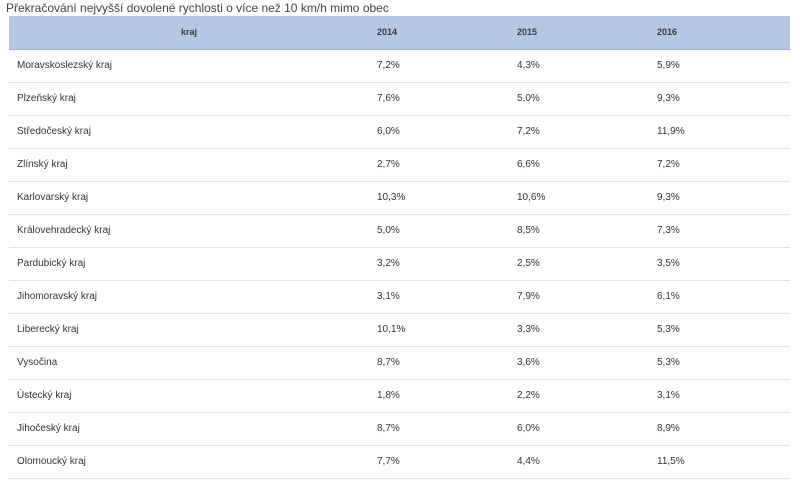 The image size is (800, 486). Describe the element at coordinates (528, 164) in the screenshot. I see `value-2015-cell: 6,6%` at that location.